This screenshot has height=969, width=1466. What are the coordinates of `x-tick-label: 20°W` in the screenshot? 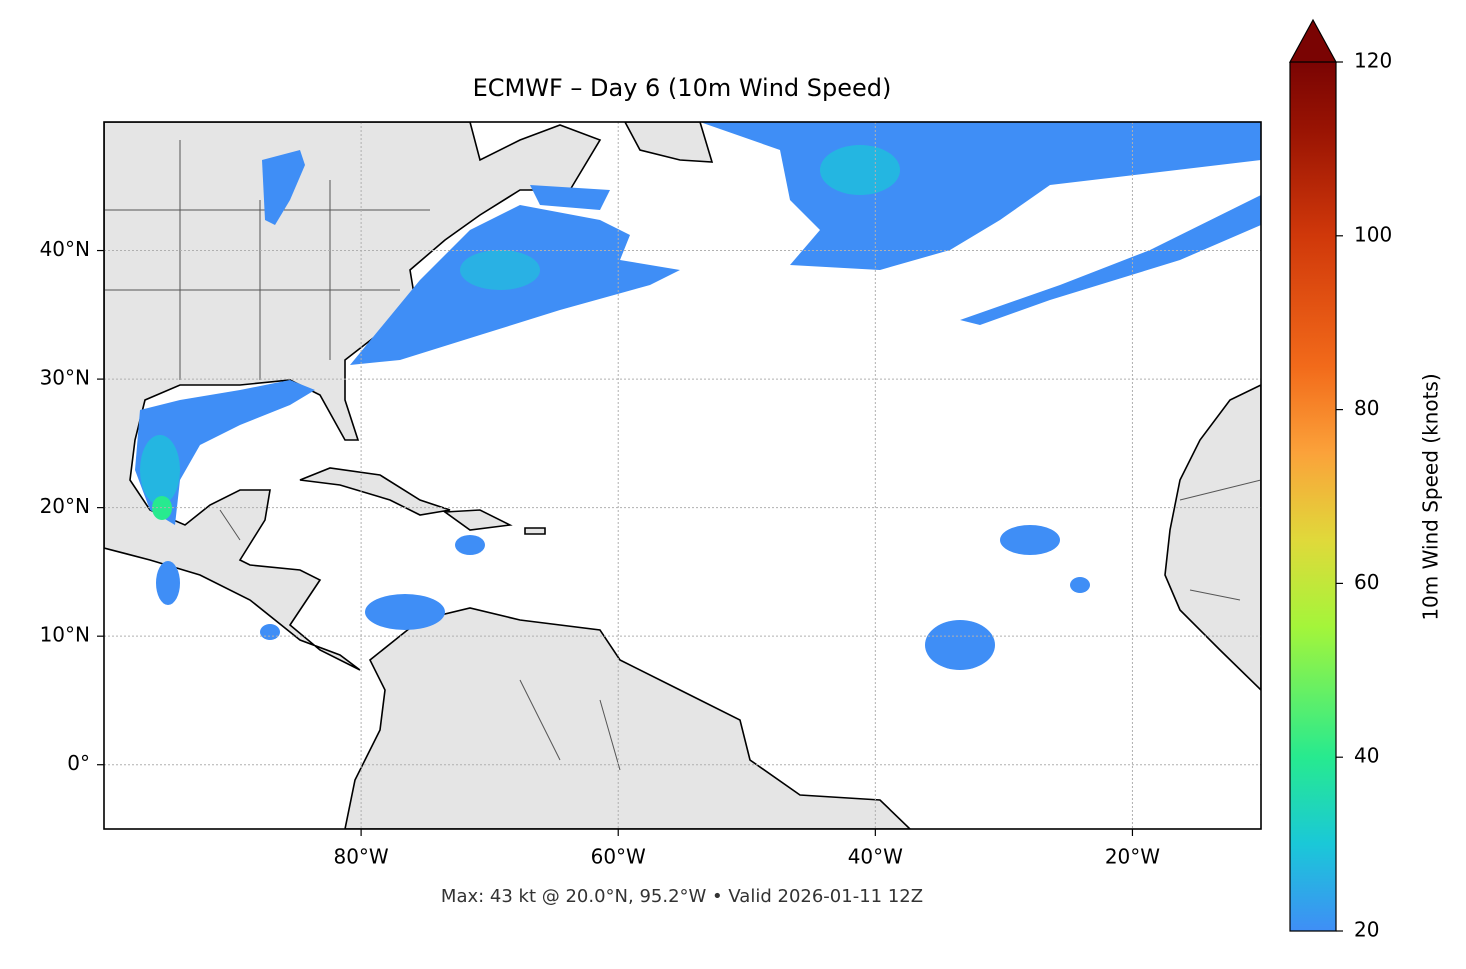 It's located at (1132, 857).